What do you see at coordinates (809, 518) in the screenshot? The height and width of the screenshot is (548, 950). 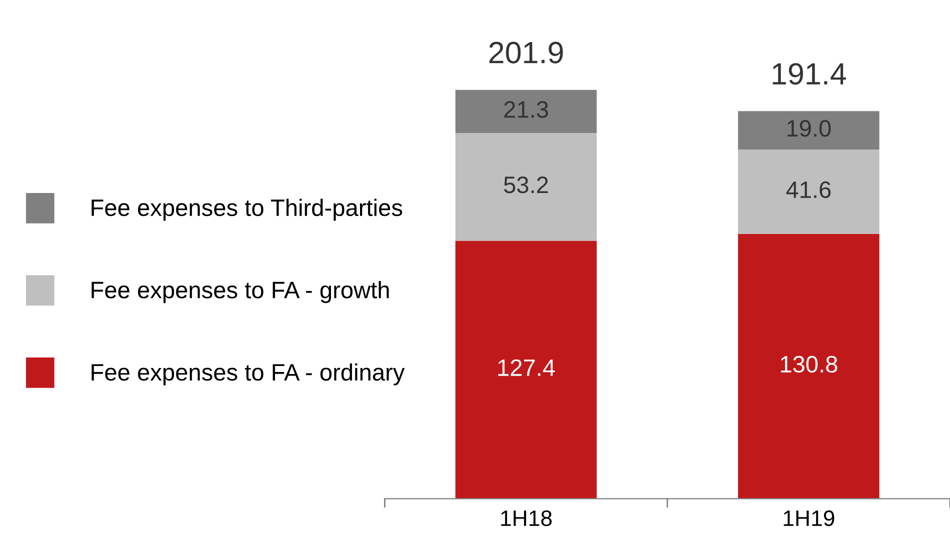 I see `x-tick-label: 1H19` at bounding box center [809, 518].